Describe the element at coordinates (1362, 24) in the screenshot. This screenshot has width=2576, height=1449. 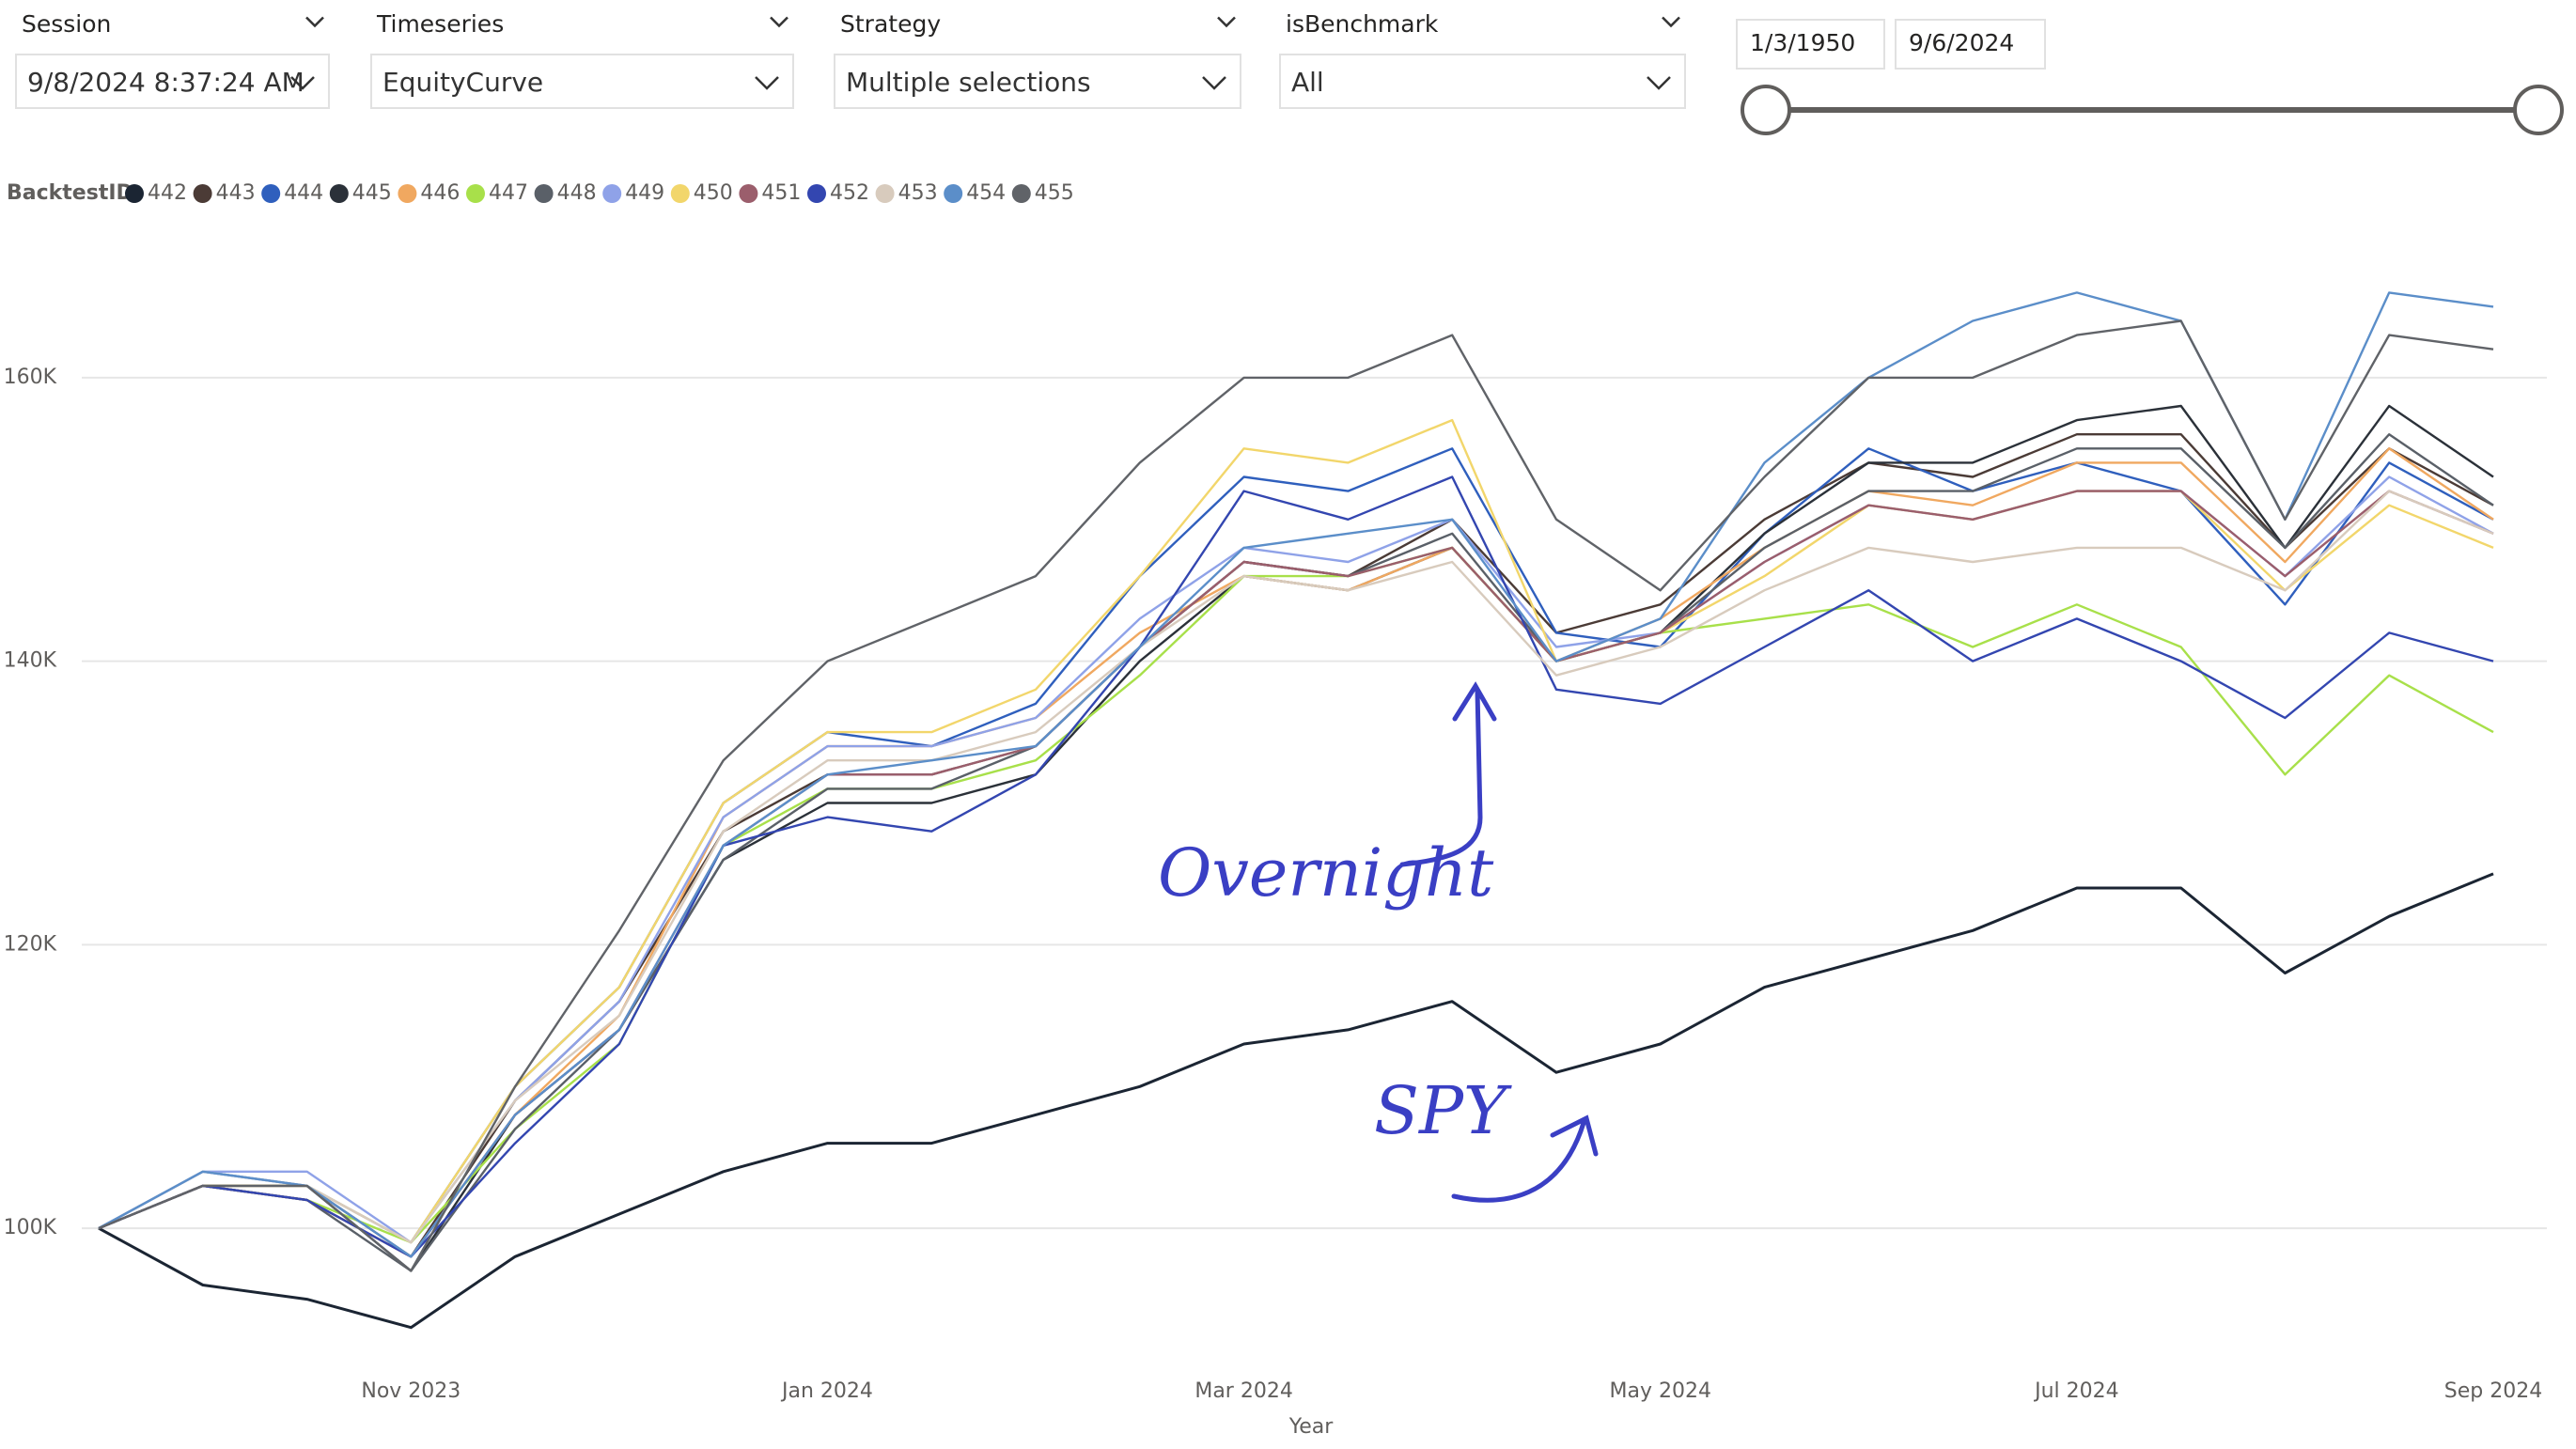
I see `slicer-label: isBenchmark` at that location.